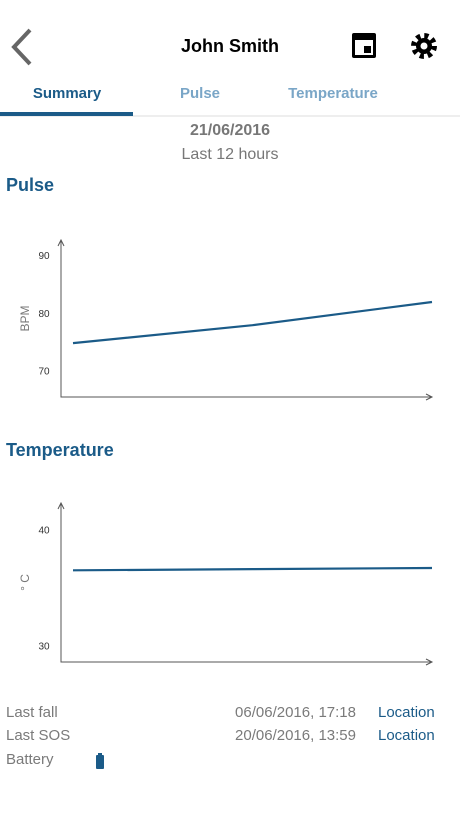  What do you see at coordinates (333, 93) in the screenshot?
I see `tab: Temperature` at bounding box center [333, 93].